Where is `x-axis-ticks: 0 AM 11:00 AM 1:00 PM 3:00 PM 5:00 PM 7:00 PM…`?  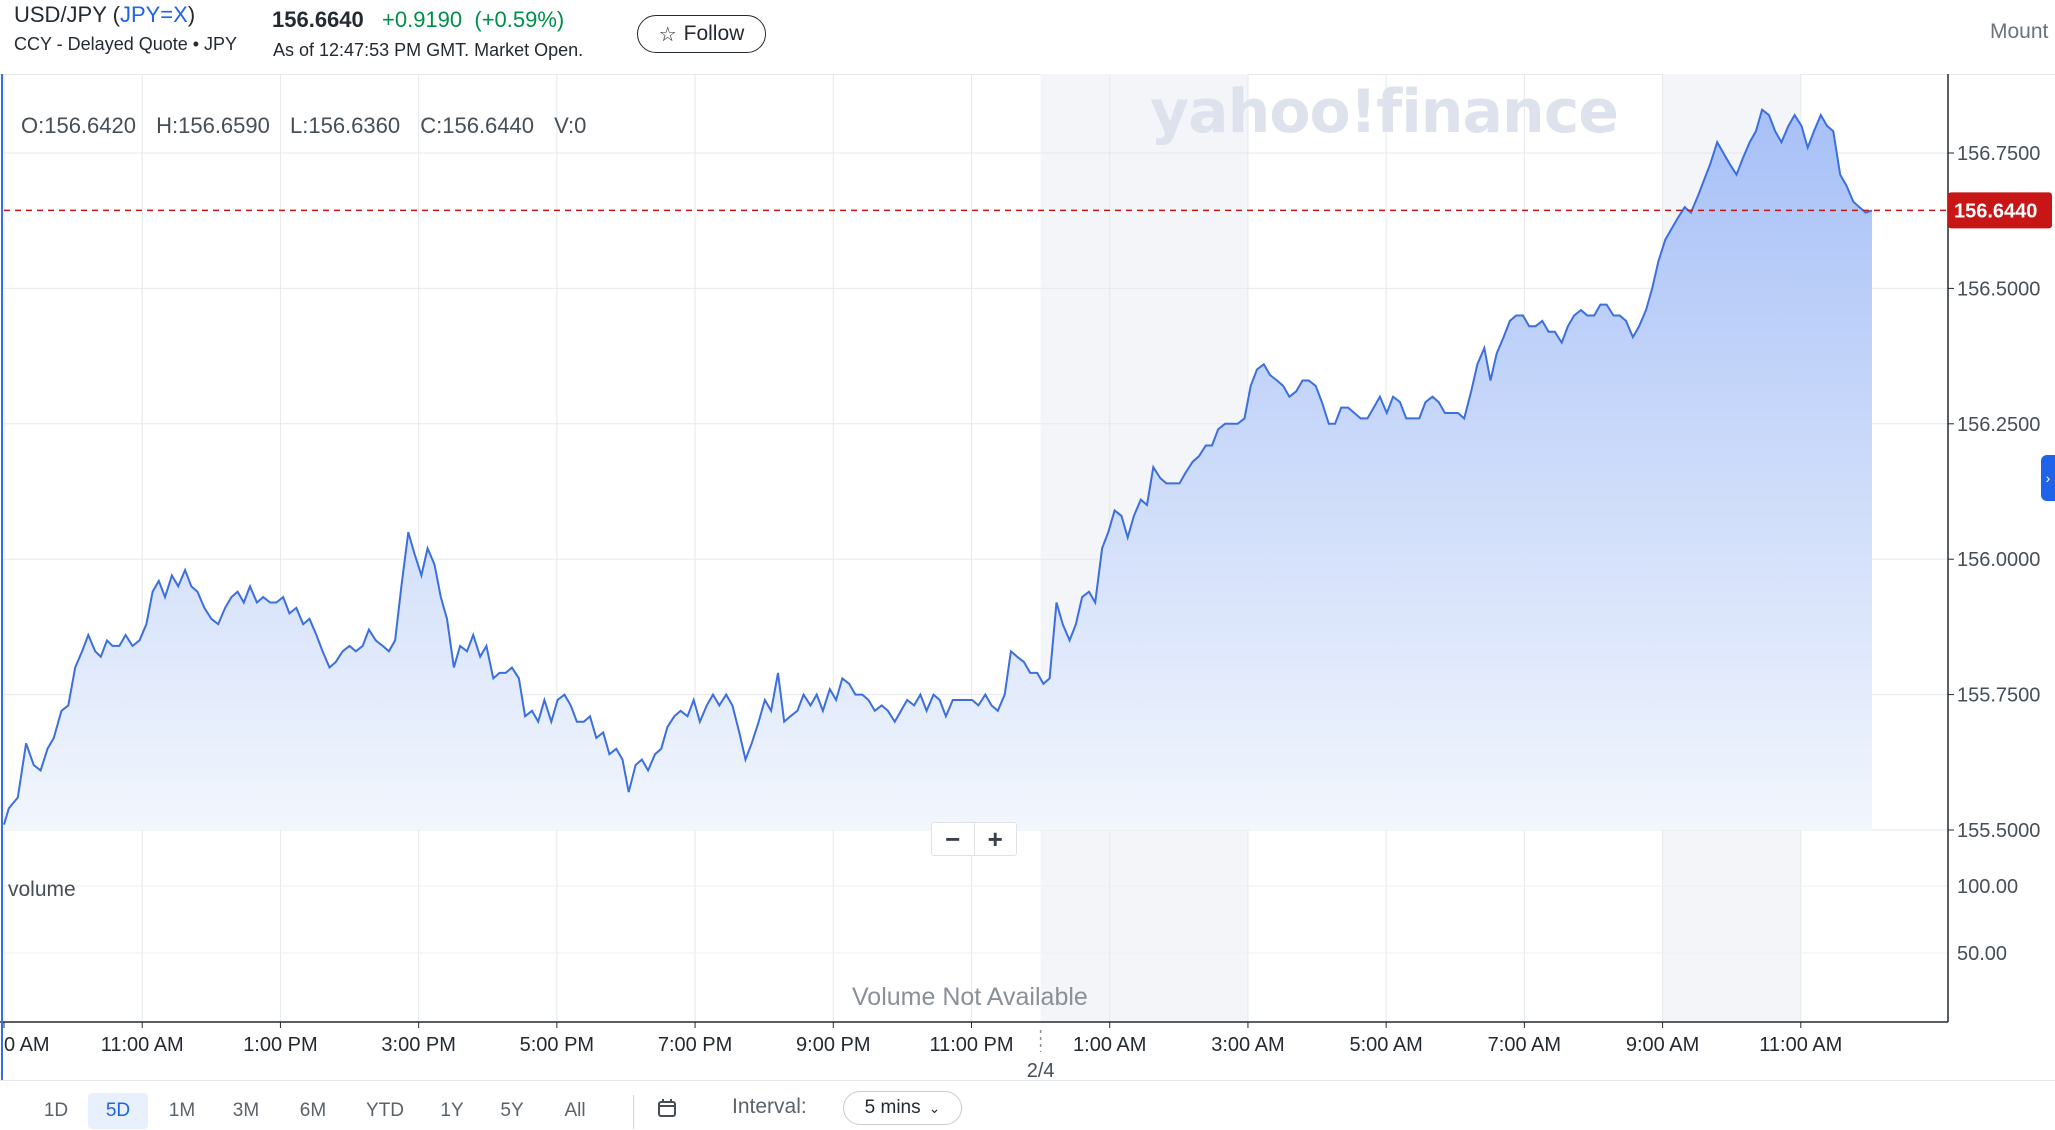
x-axis-ticks: 0 AM 11:00 AM 1:00 PM 3:00 PM 5:00 PM 7:00 PM… is located at coordinates (922, 1039).